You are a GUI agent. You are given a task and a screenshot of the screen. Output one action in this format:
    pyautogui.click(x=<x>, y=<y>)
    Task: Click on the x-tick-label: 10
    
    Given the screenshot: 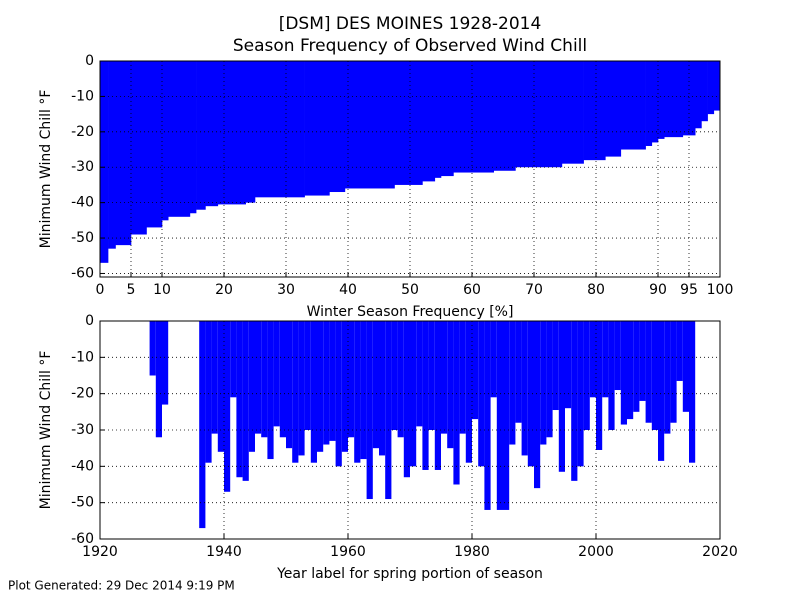 What is the action you would take?
    pyautogui.click(x=162, y=290)
    